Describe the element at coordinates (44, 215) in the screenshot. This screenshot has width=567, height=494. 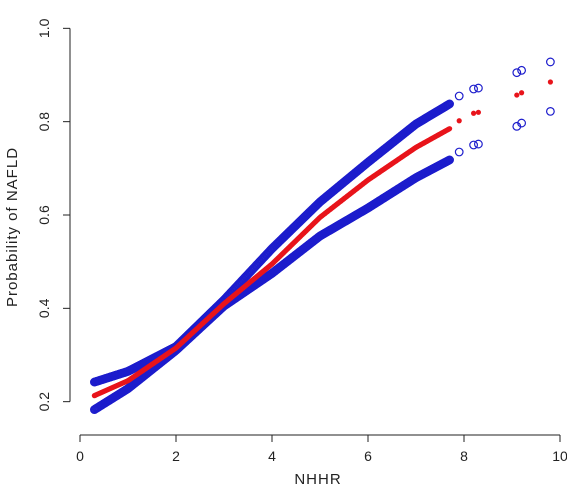
I see `y-tick-label: 0.6` at that location.